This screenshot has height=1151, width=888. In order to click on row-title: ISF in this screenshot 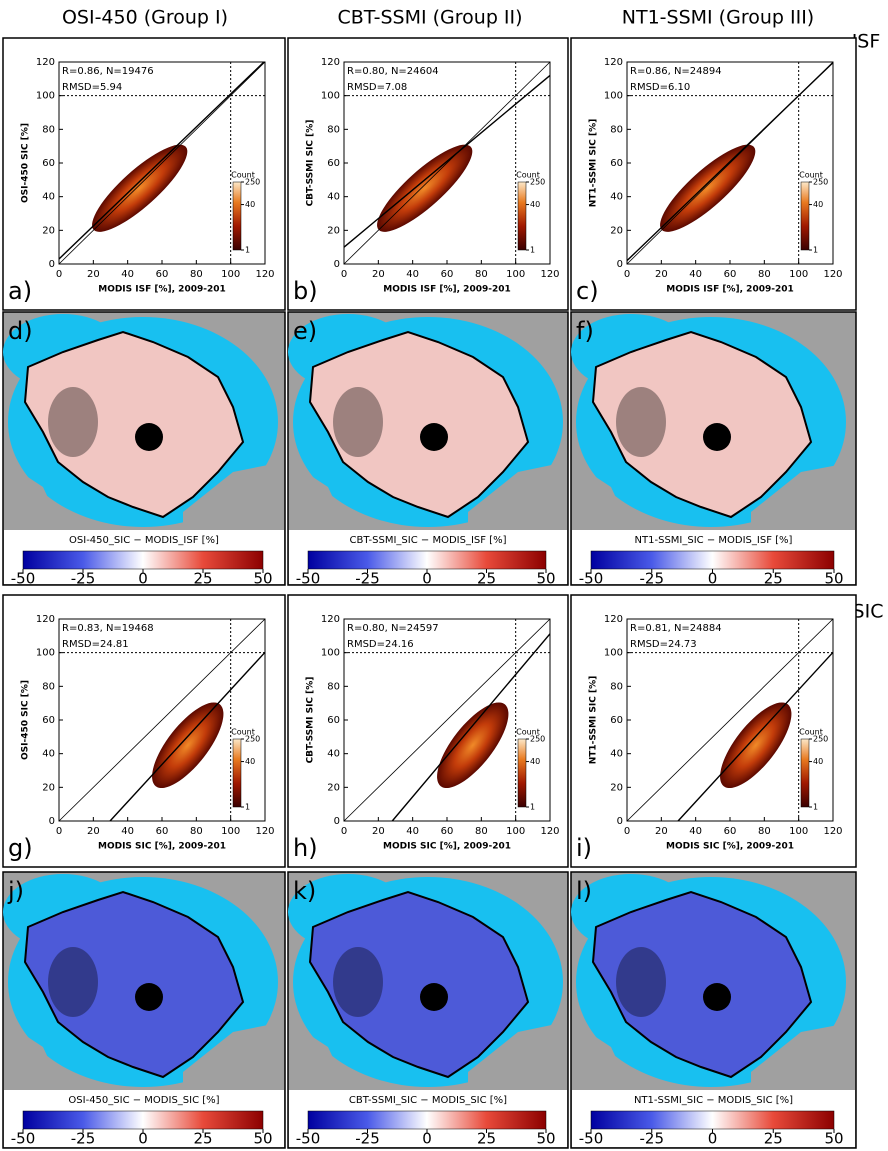, I will do `click(866, 42)`.